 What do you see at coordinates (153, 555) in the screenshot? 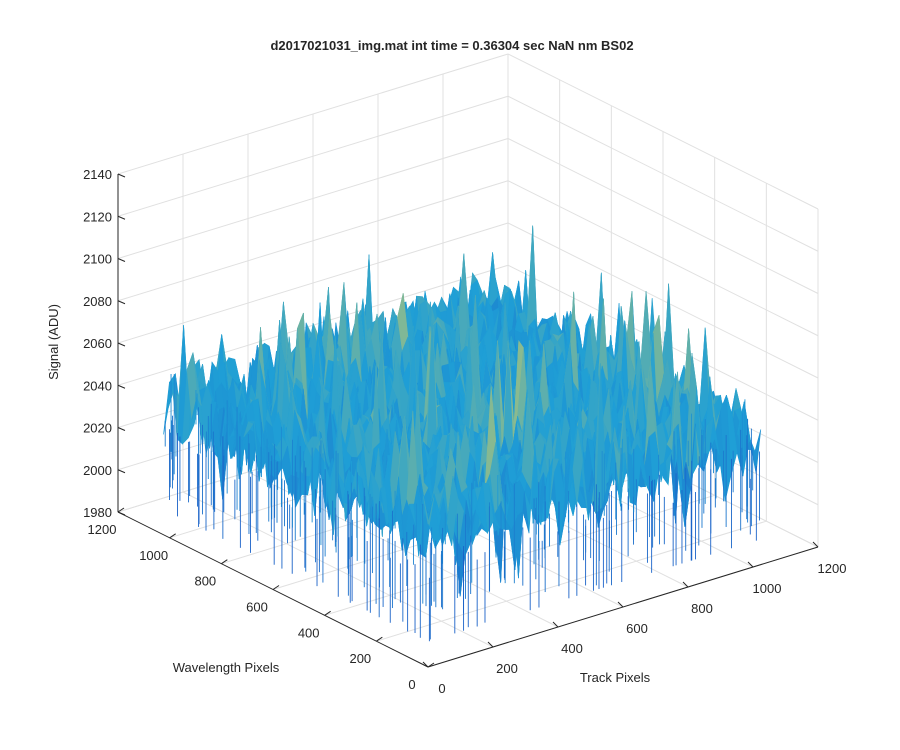
I see `y-tick-label: 1000` at bounding box center [153, 555].